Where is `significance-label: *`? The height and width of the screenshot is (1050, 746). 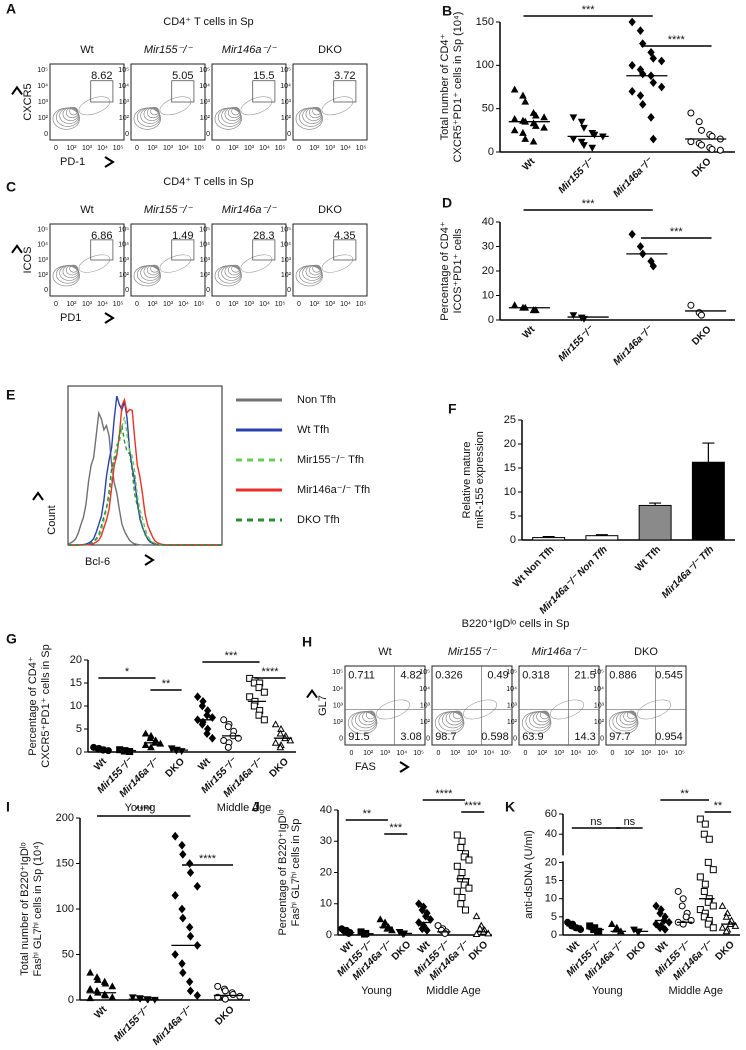
significance-label: * is located at coordinates (127, 672).